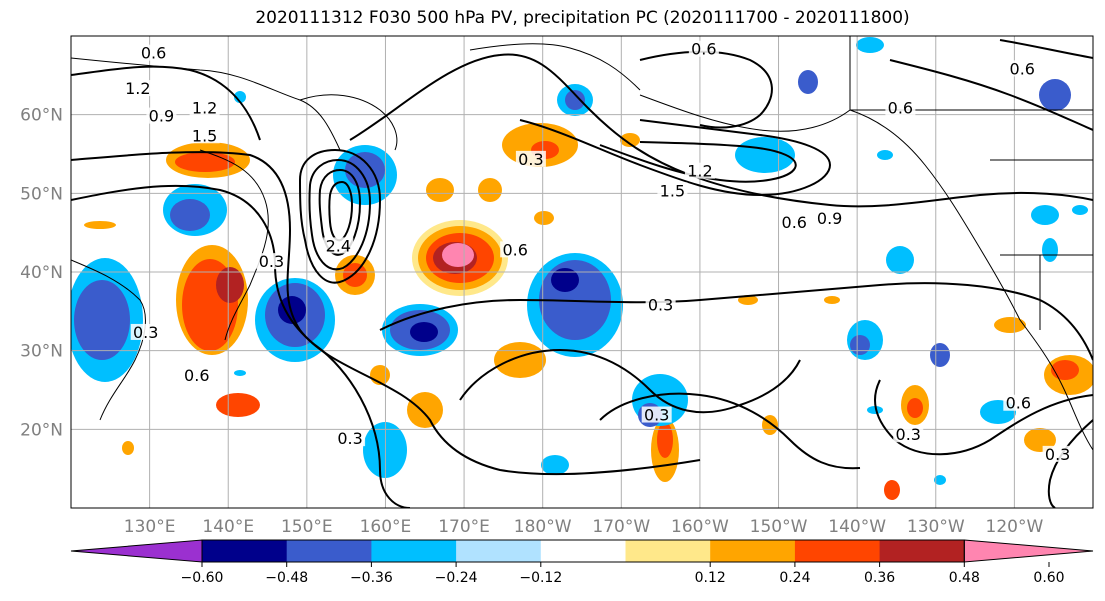  I want to click on colorbar-tick-label: −0.36, so click(371, 578).